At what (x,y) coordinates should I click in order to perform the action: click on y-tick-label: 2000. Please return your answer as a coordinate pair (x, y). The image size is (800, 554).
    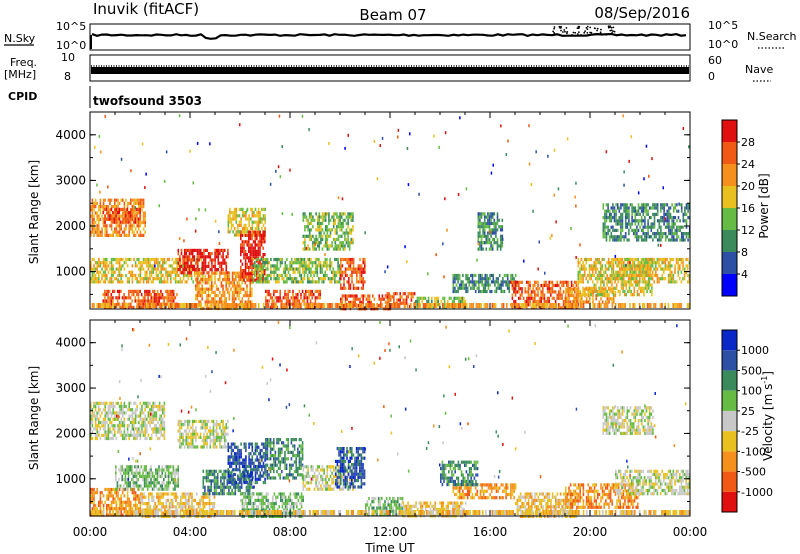
    Looking at the image, I should click on (70, 226).